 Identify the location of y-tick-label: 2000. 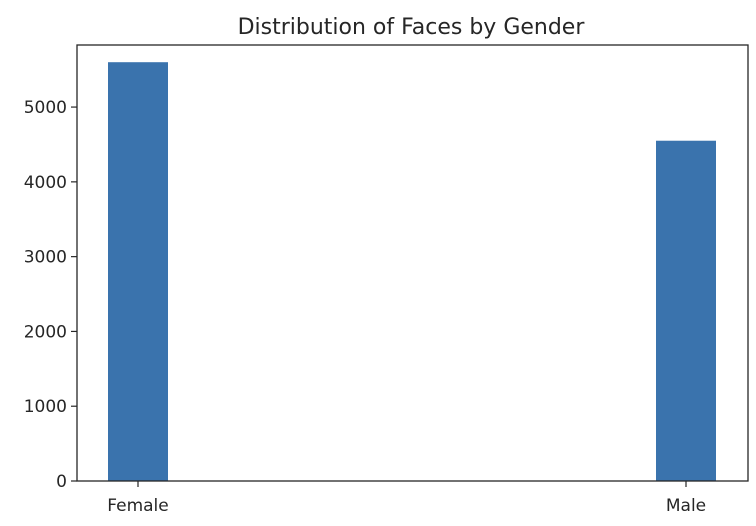
(45, 332).